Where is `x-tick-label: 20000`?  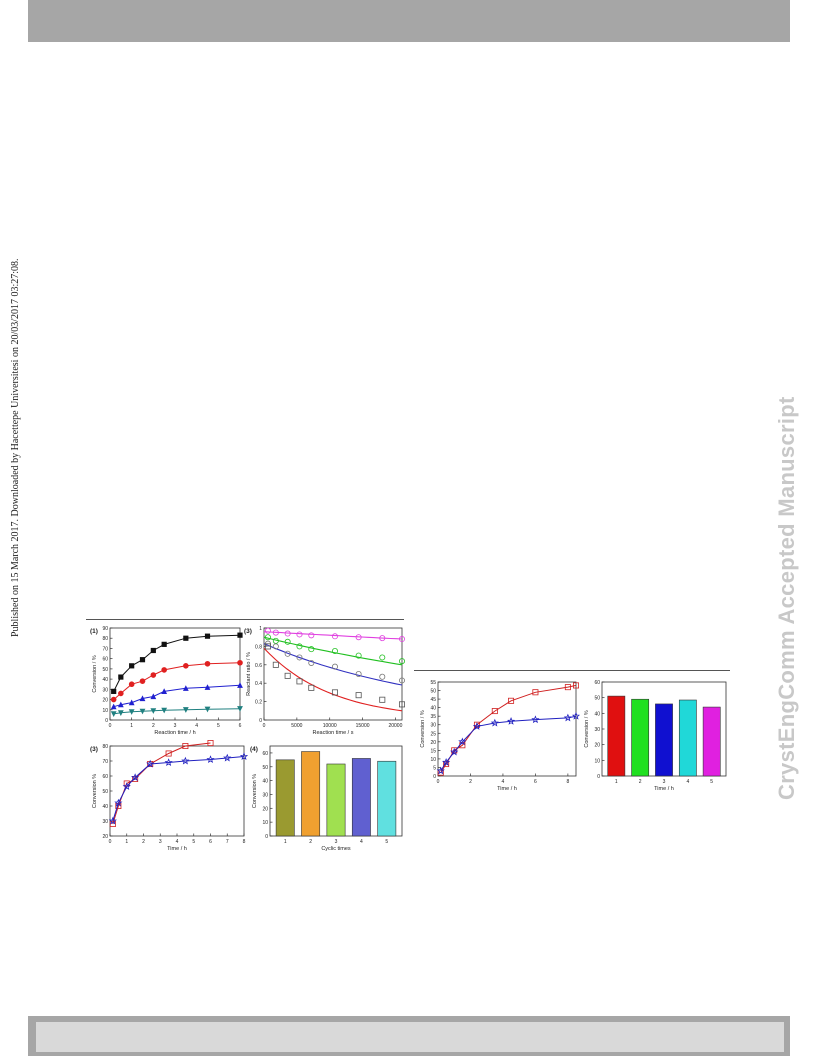 x-tick-label: 20000 is located at coordinates (395, 726).